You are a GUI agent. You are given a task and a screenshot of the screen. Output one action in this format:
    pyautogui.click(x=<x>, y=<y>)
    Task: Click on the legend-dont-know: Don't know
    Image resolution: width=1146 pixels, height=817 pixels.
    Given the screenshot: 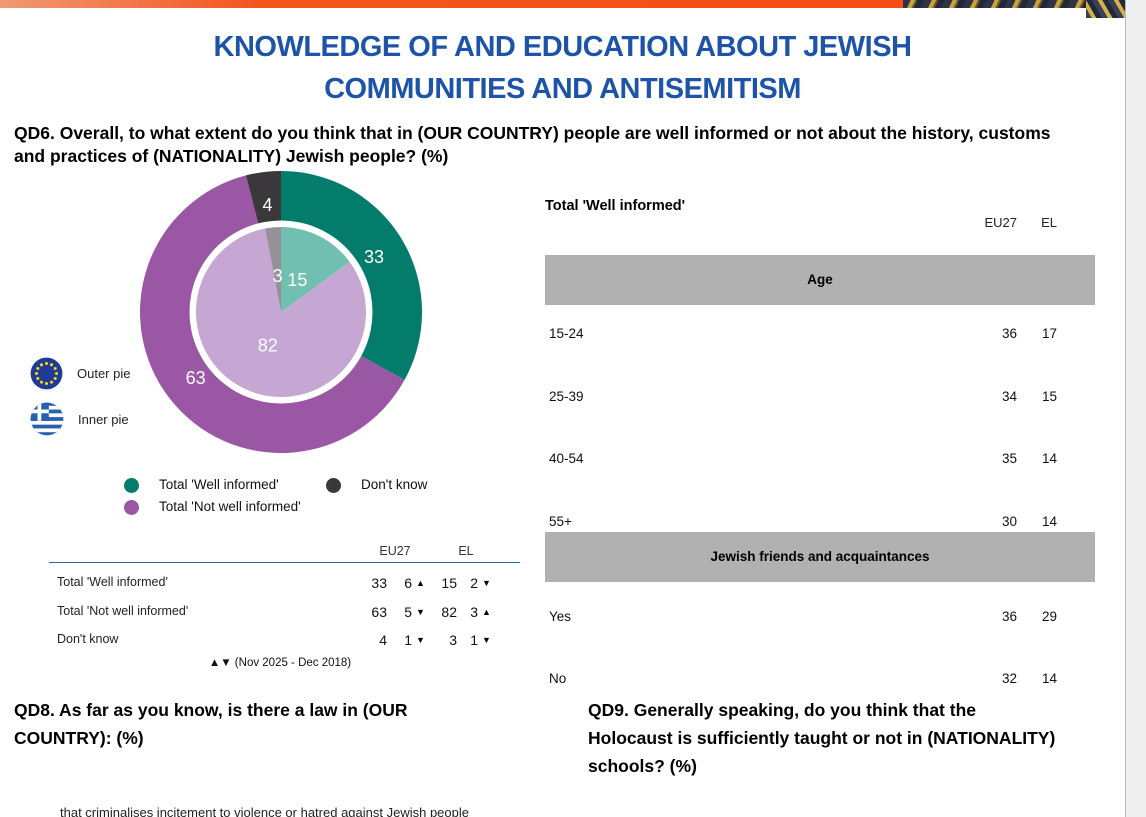 What is the action you would take?
    pyautogui.click(x=376, y=485)
    